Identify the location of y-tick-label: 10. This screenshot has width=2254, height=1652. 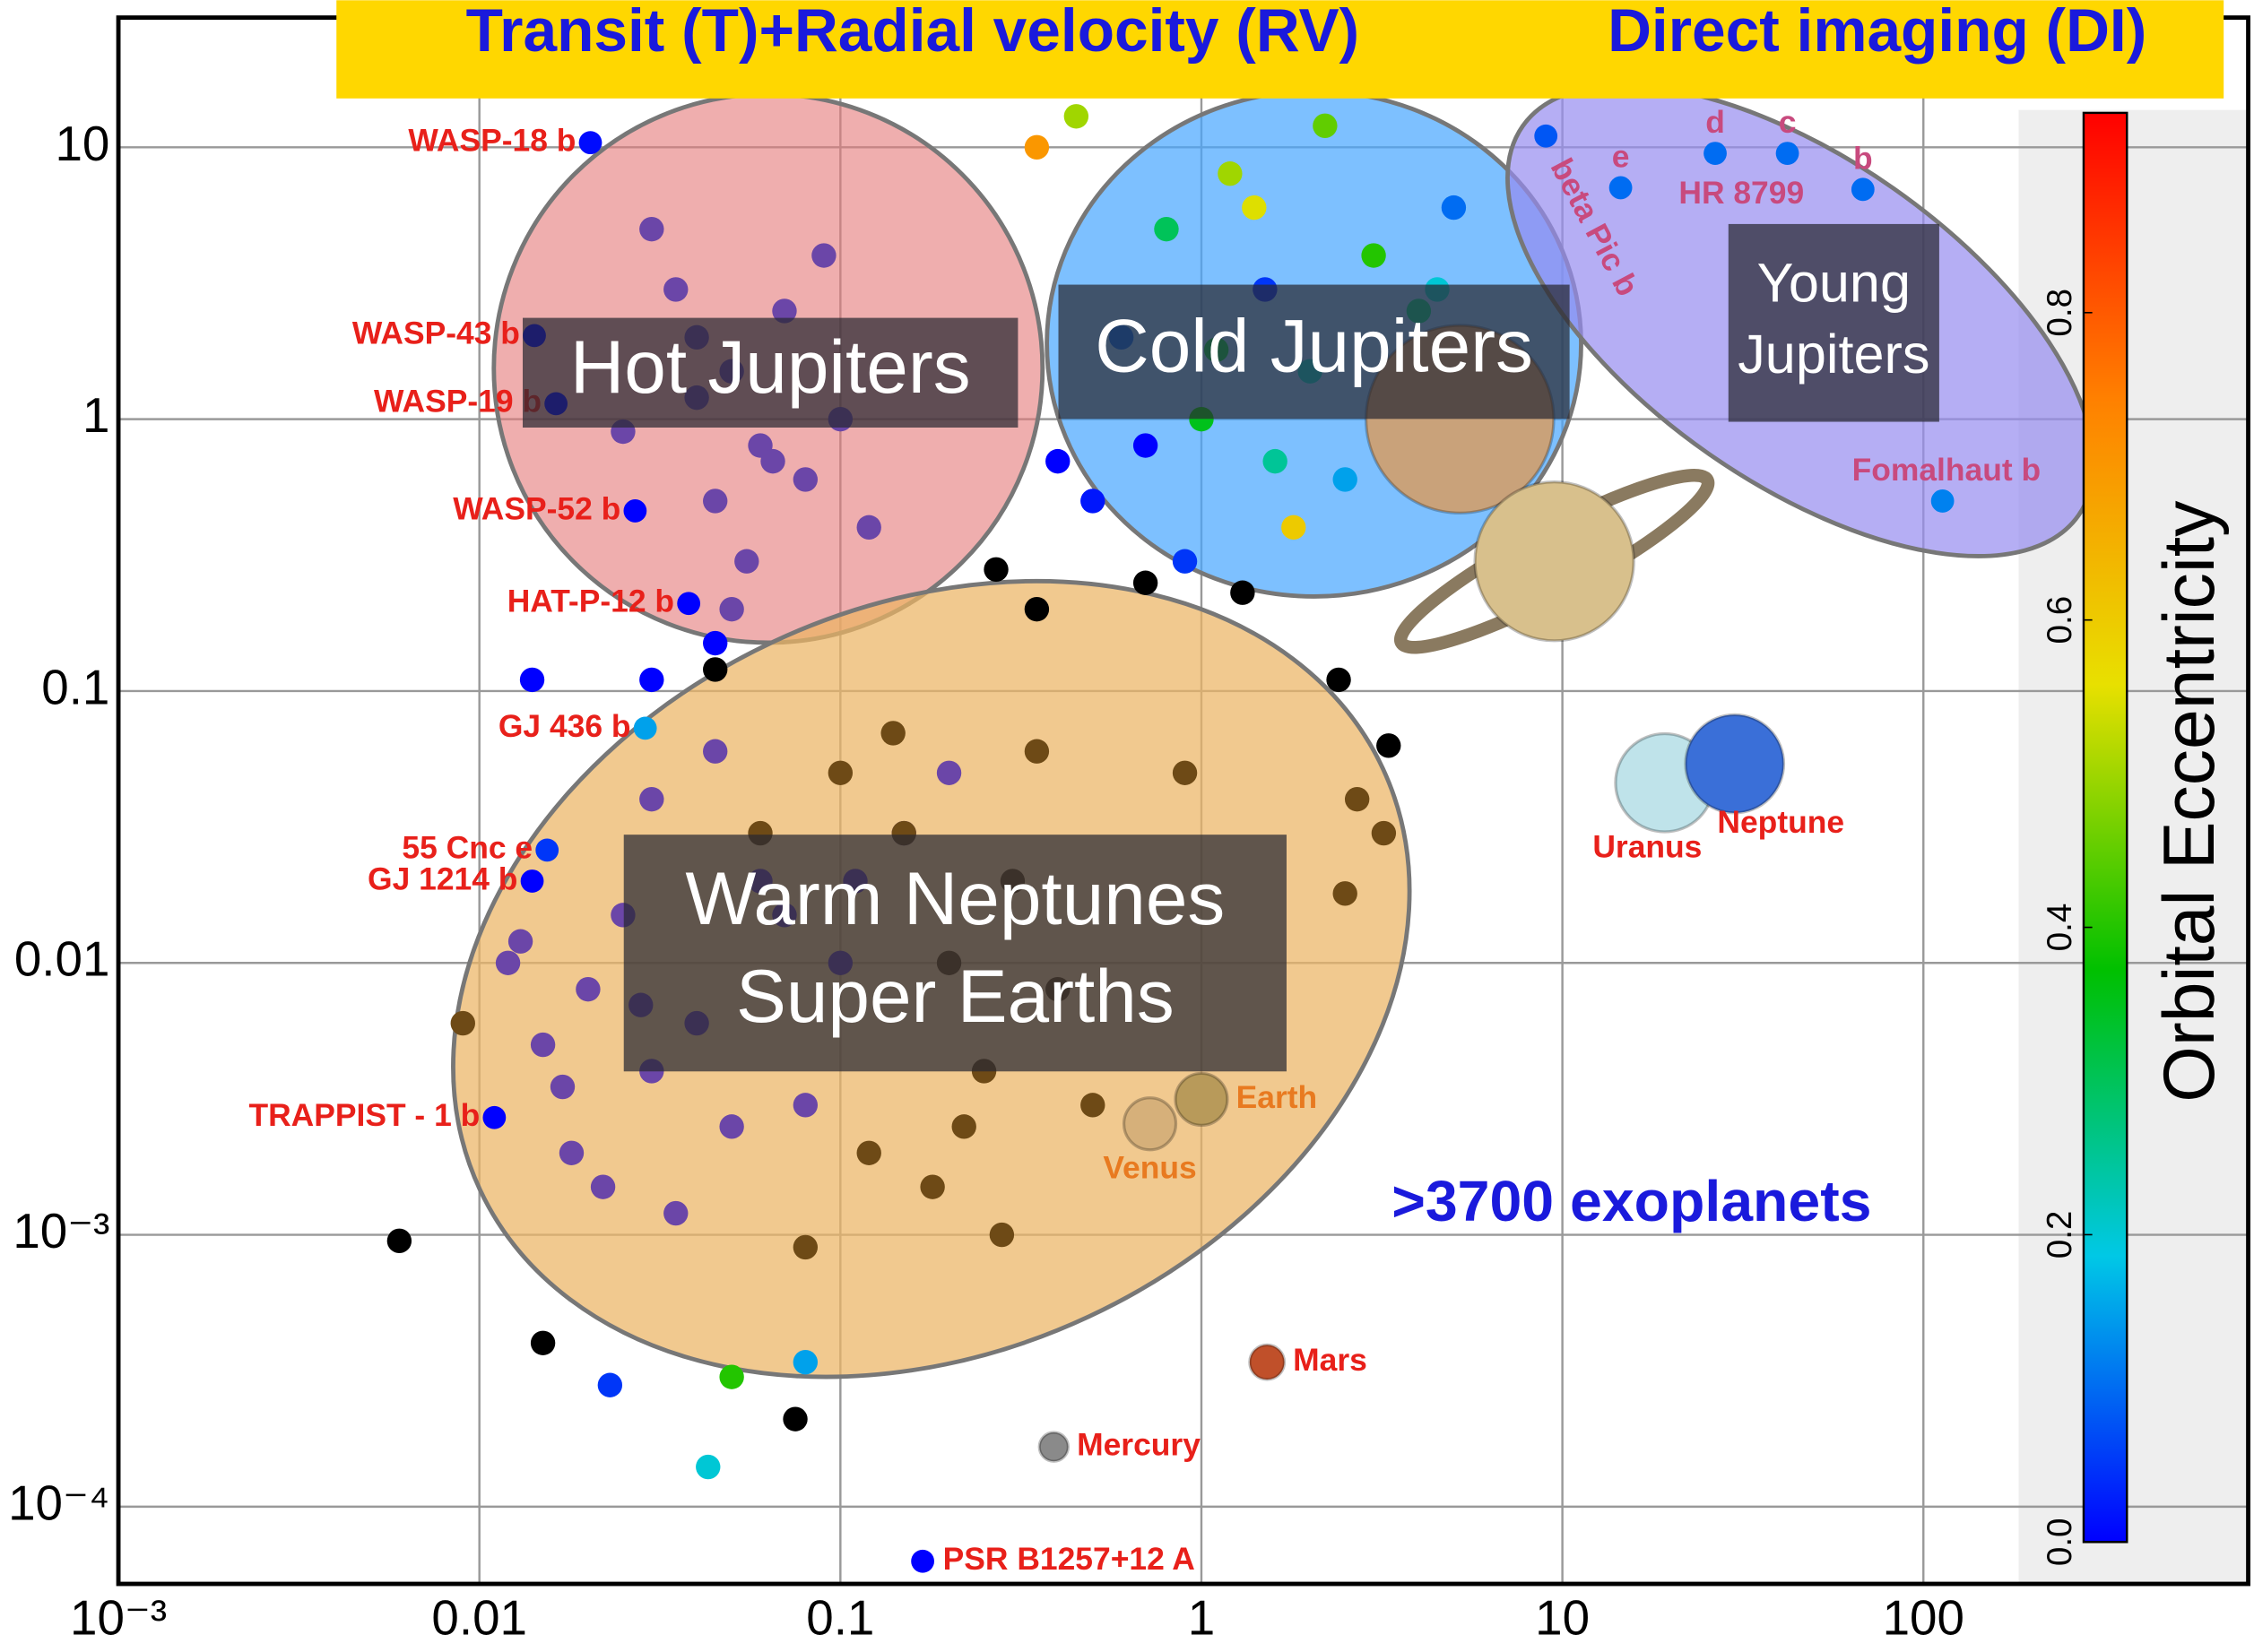
(82, 143).